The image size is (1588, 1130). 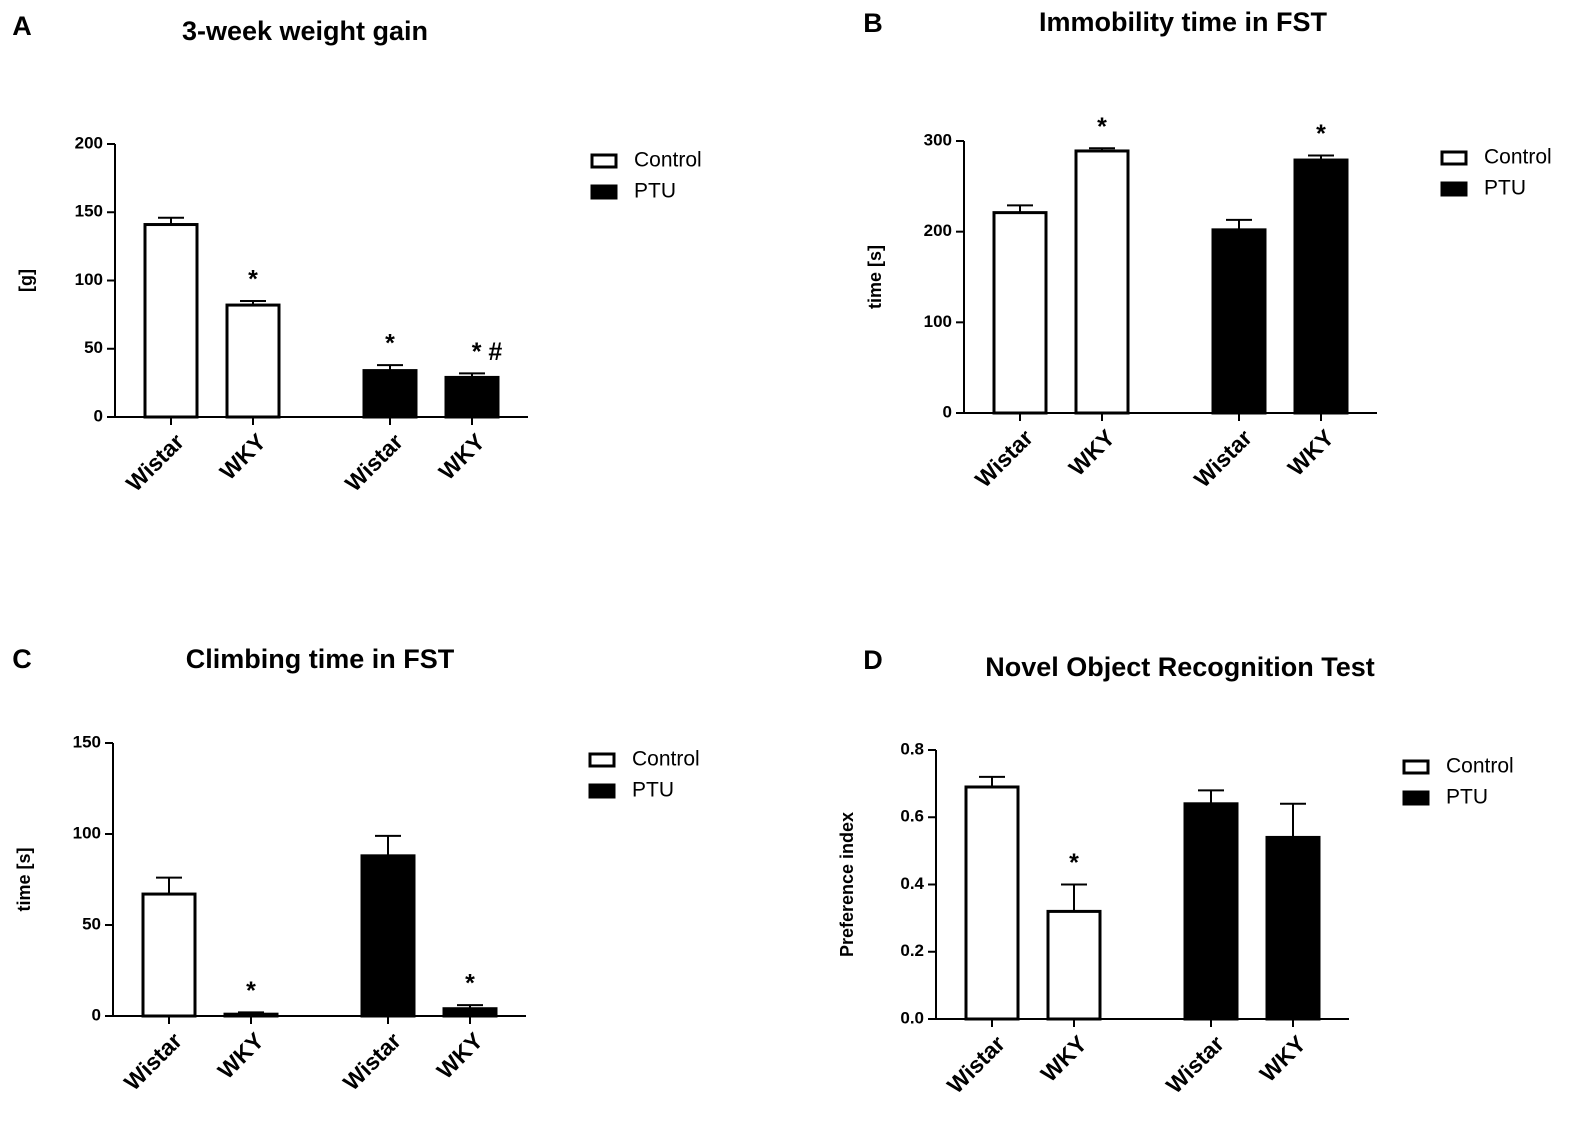 What do you see at coordinates (873, 23) in the screenshot?
I see `panel-letter: B` at bounding box center [873, 23].